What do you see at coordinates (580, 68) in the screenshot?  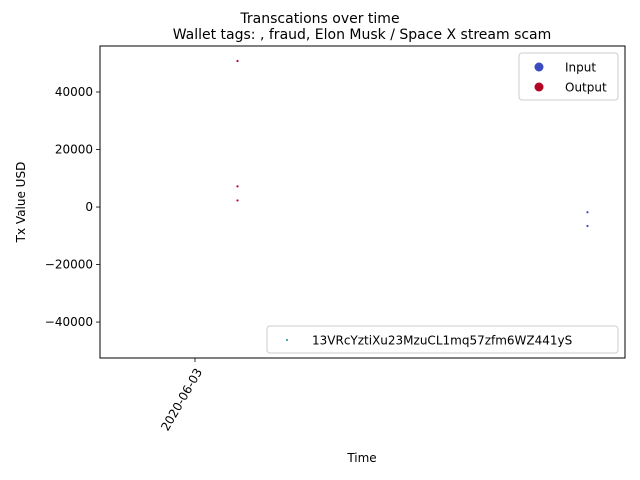 I see `legend-label-input: Input` at bounding box center [580, 68].